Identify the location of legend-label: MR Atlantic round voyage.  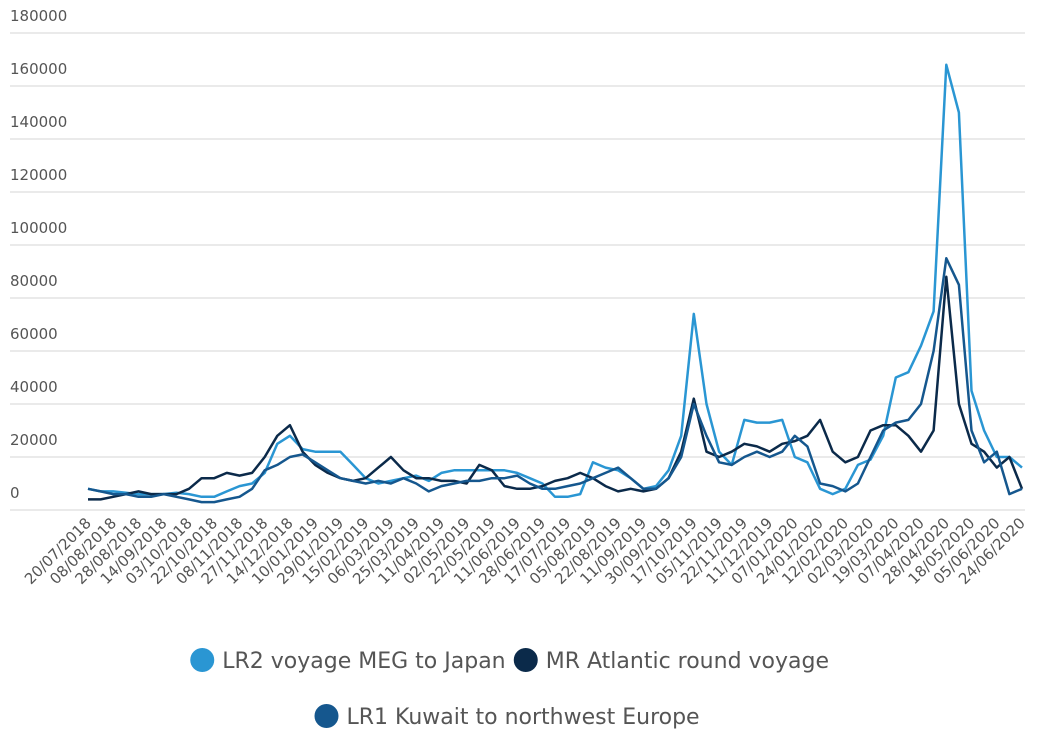
(687, 661).